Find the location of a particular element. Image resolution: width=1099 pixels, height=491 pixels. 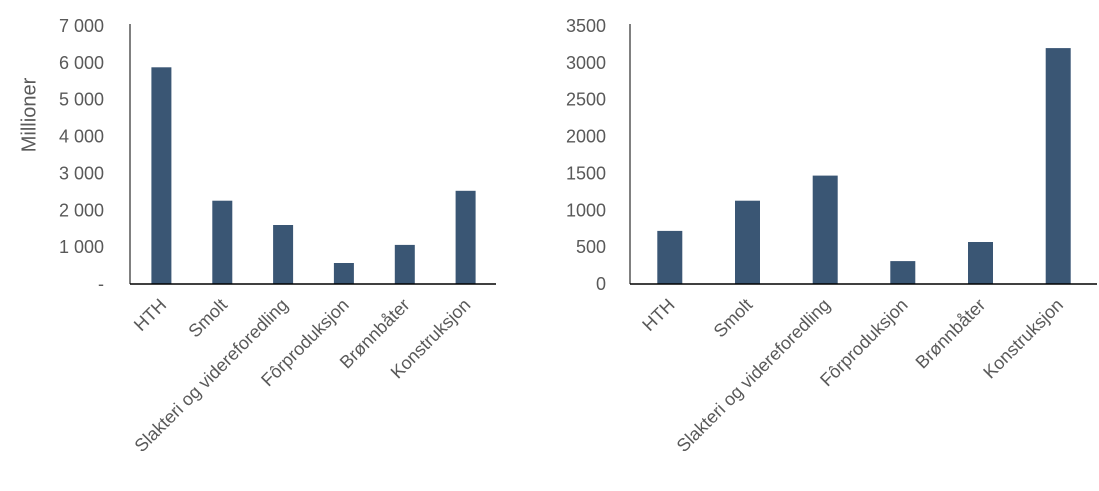

y-tick-label: 2500 is located at coordinates (586, 100).